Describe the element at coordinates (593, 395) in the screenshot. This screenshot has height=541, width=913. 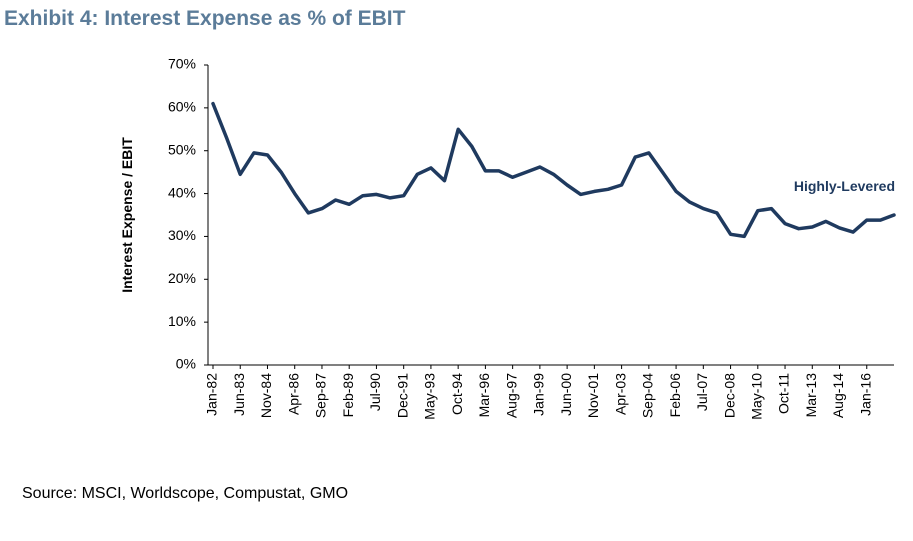
I see `x-tick-label: Nov-01` at that location.